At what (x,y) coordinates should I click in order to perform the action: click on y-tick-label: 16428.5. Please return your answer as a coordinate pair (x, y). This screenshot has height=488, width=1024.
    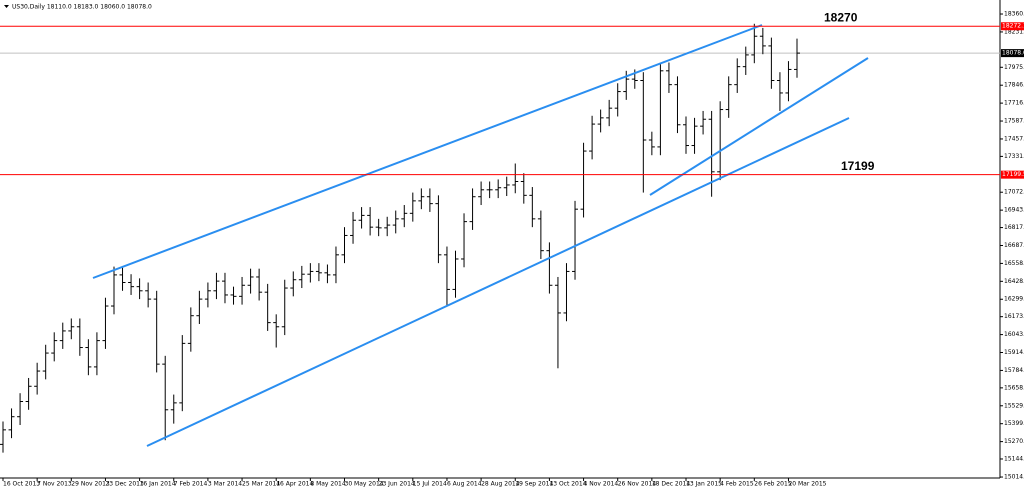
    Looking at the image, I should click on (1014, 281).